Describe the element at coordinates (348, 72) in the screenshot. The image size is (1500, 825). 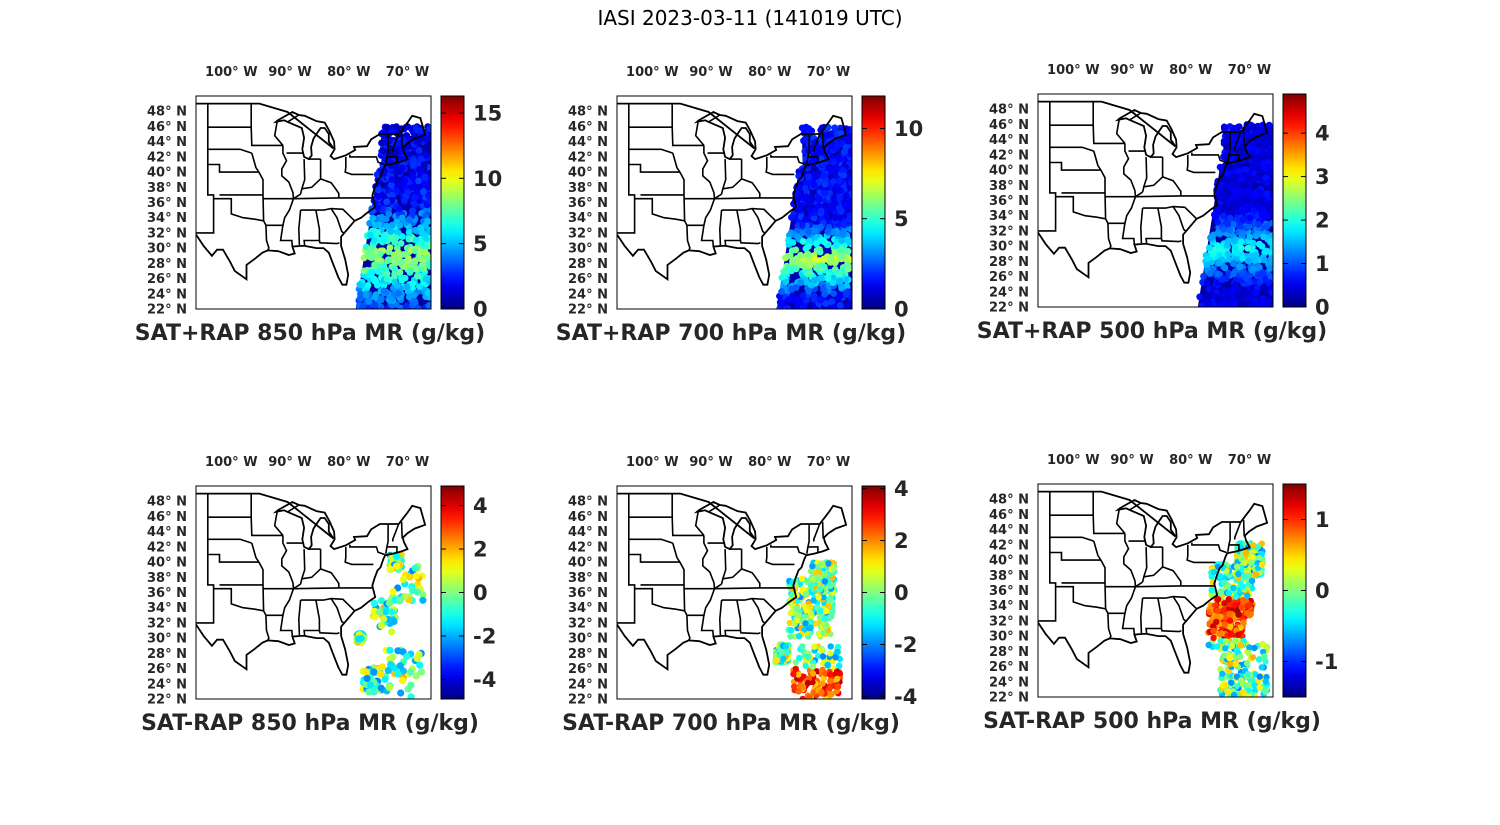
I see `longitude-tick-label: 80° W` at that location.